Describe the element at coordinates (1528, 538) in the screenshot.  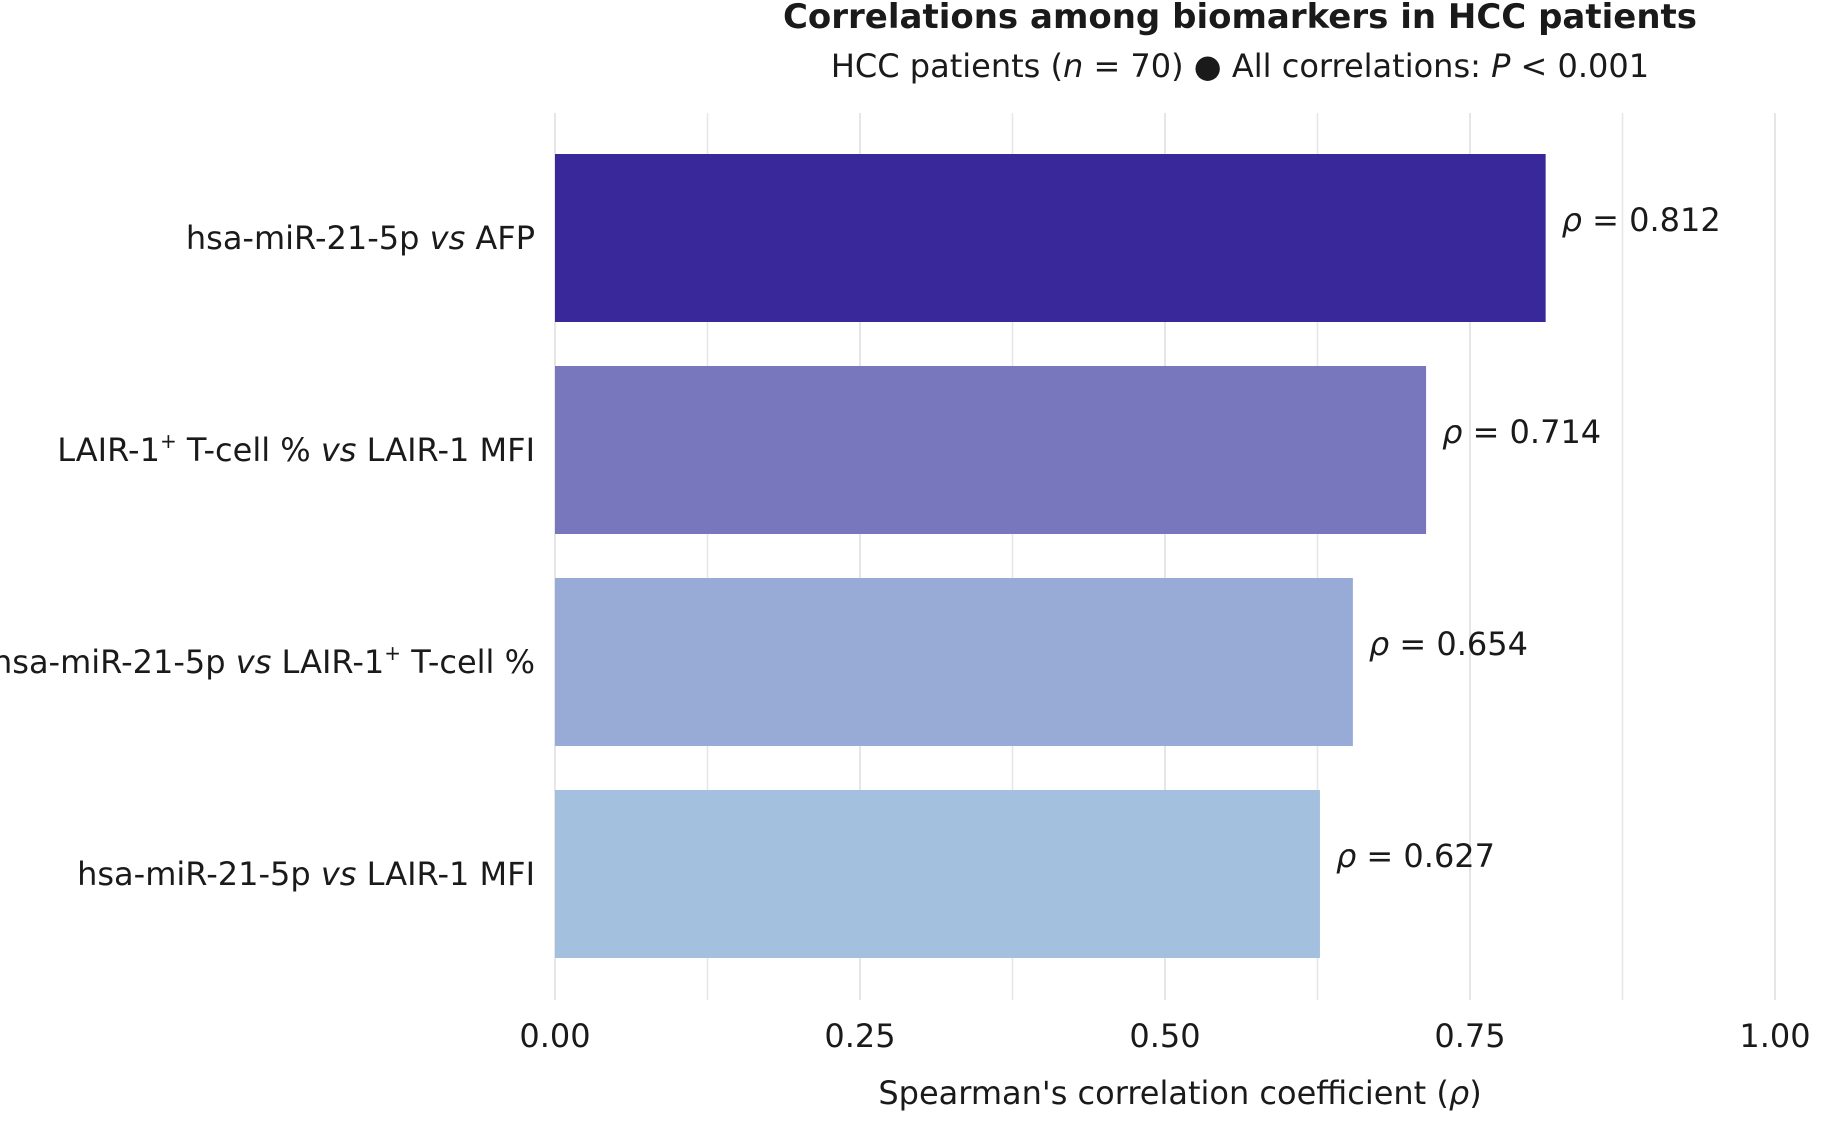
I see `value-labels: ρ = 0.812 ρ = 0.714 ρ = 0.654 ρ = 0.627` at that location.